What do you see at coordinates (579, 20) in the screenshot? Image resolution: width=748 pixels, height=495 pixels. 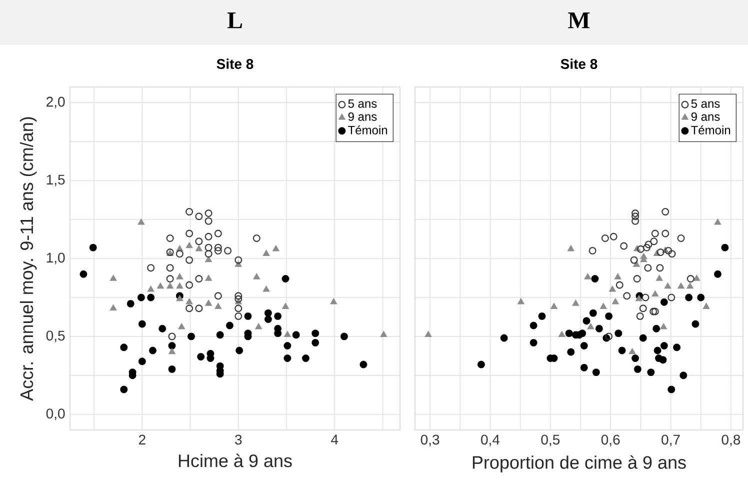 I see `chart-title: M` at bounding box center [579, 20].